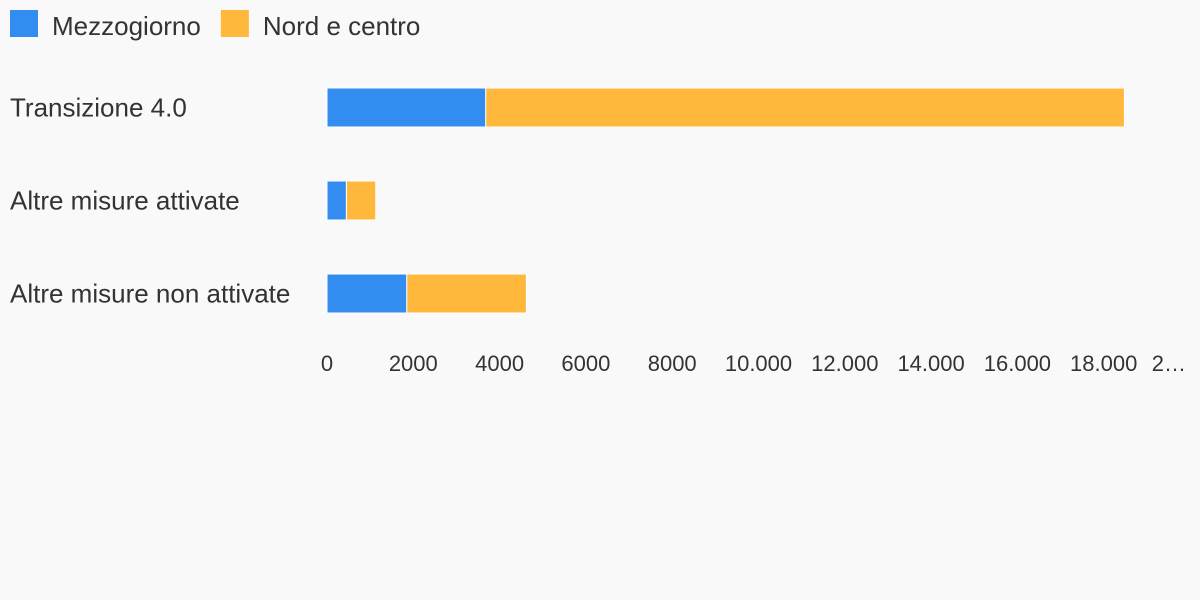 The height and width of the screenshot is (600, 1200). What do you see at coordinates (126, 26) in the screenshot?
I see `legend-label-mezzogiorno: Mezzogiorno` at bounding box center [126, 26].